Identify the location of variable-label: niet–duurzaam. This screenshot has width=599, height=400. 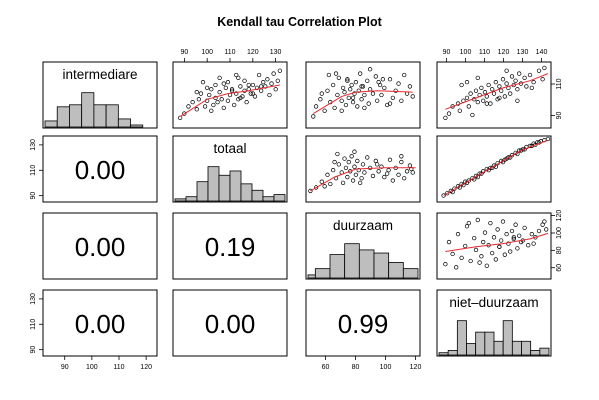
(493, 302).